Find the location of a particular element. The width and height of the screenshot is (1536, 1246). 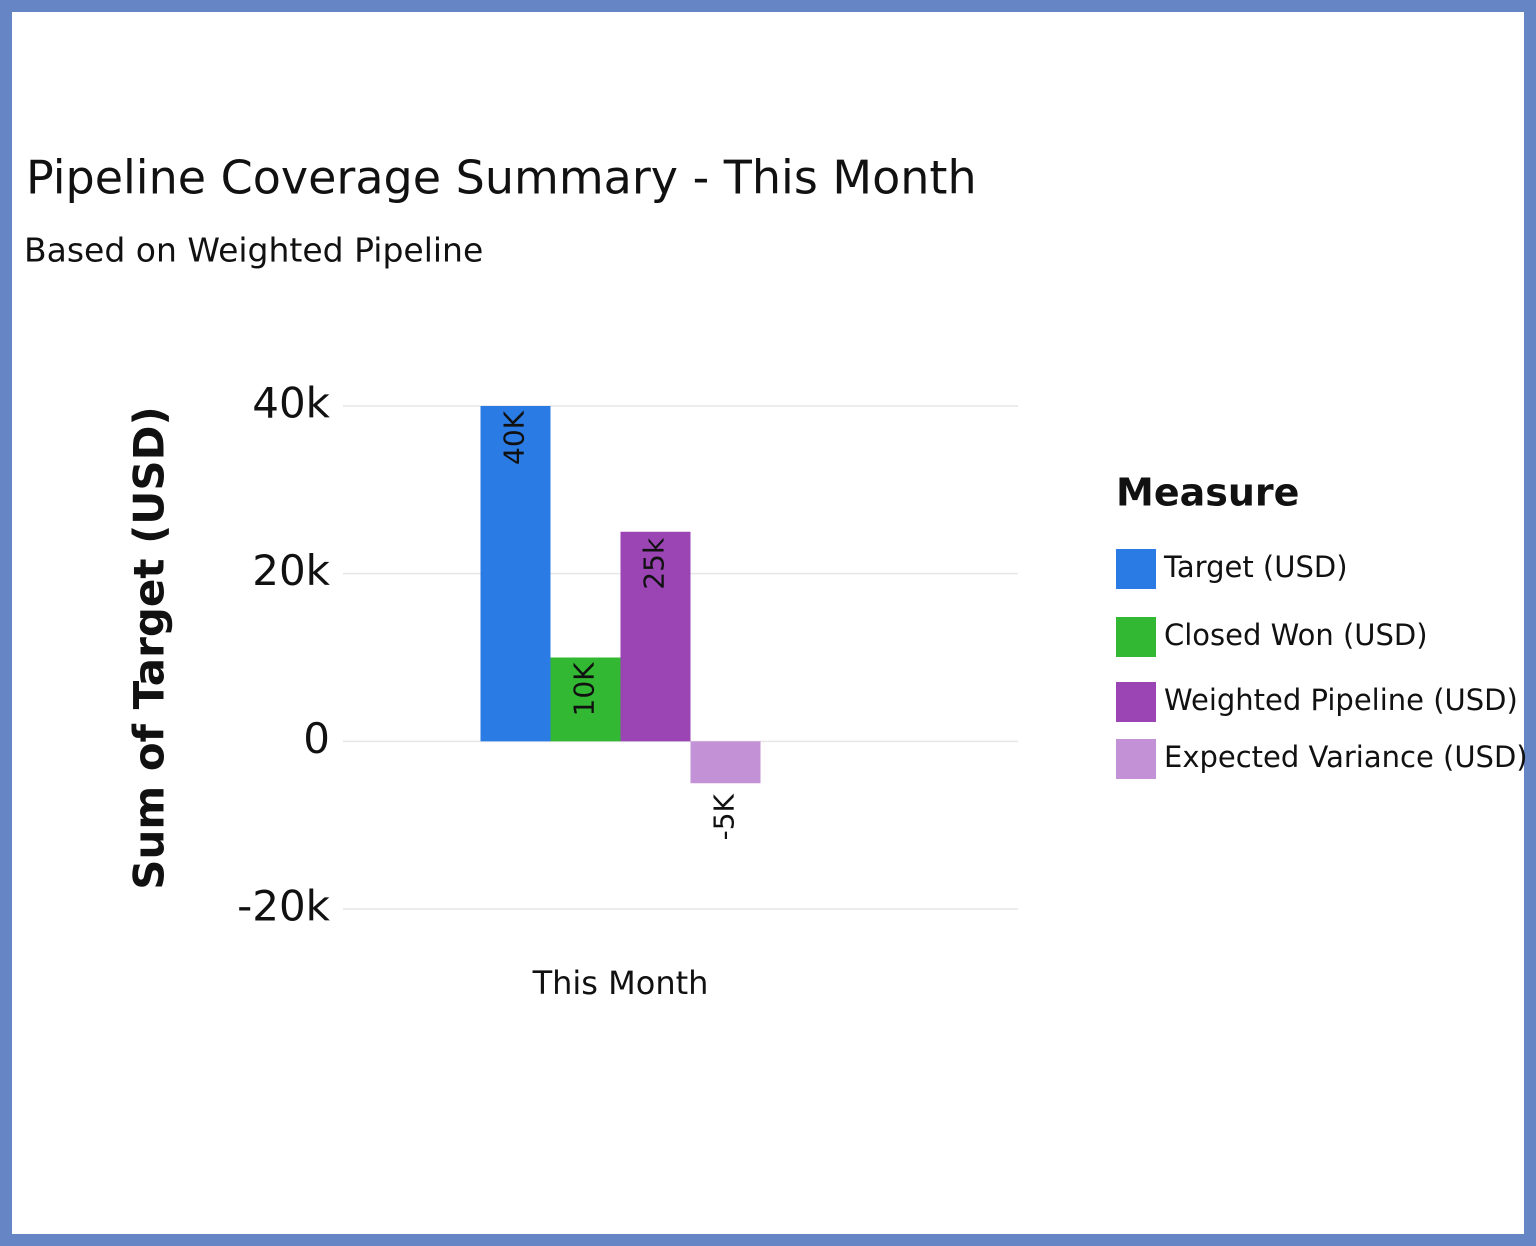

y-tick-label: -20k is located at coordinates (284, 906).